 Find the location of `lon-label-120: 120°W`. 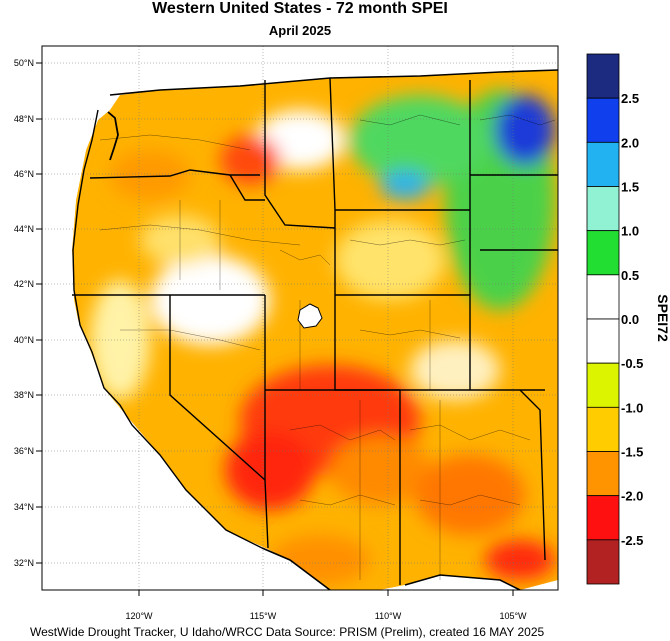

lon-label-120: 120°W is located at coordinates (139, 616).